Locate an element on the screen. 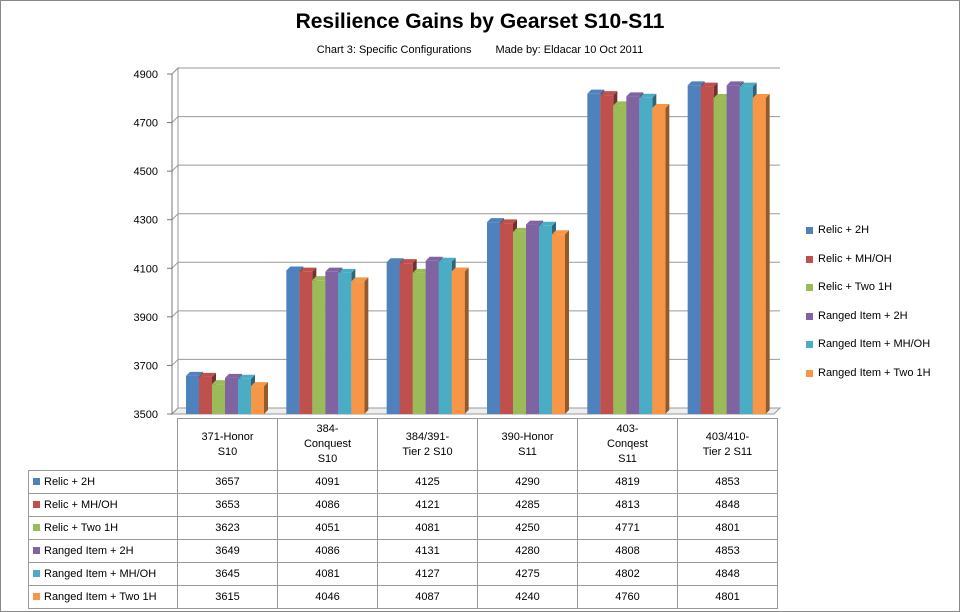  category-label: 403/410- Tier 2 S11 is located at coordinates (727, 444).